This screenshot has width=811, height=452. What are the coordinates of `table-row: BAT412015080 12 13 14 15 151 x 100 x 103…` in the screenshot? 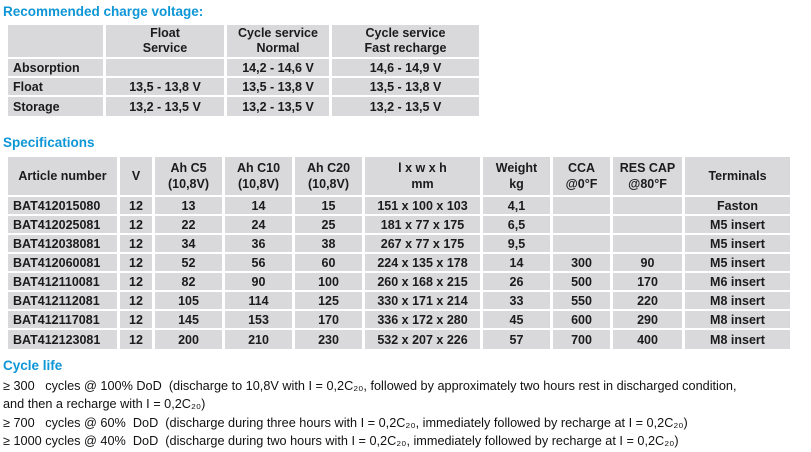 It's located at (399, 206).